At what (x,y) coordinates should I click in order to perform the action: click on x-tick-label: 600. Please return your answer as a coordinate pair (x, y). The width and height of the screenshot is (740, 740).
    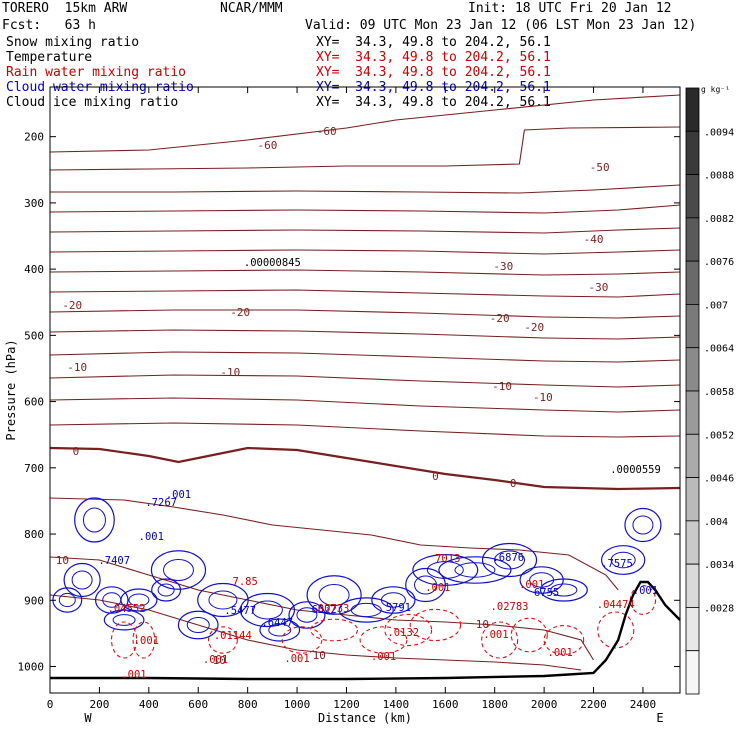
    Looking at the image, I should click on (198, 704).